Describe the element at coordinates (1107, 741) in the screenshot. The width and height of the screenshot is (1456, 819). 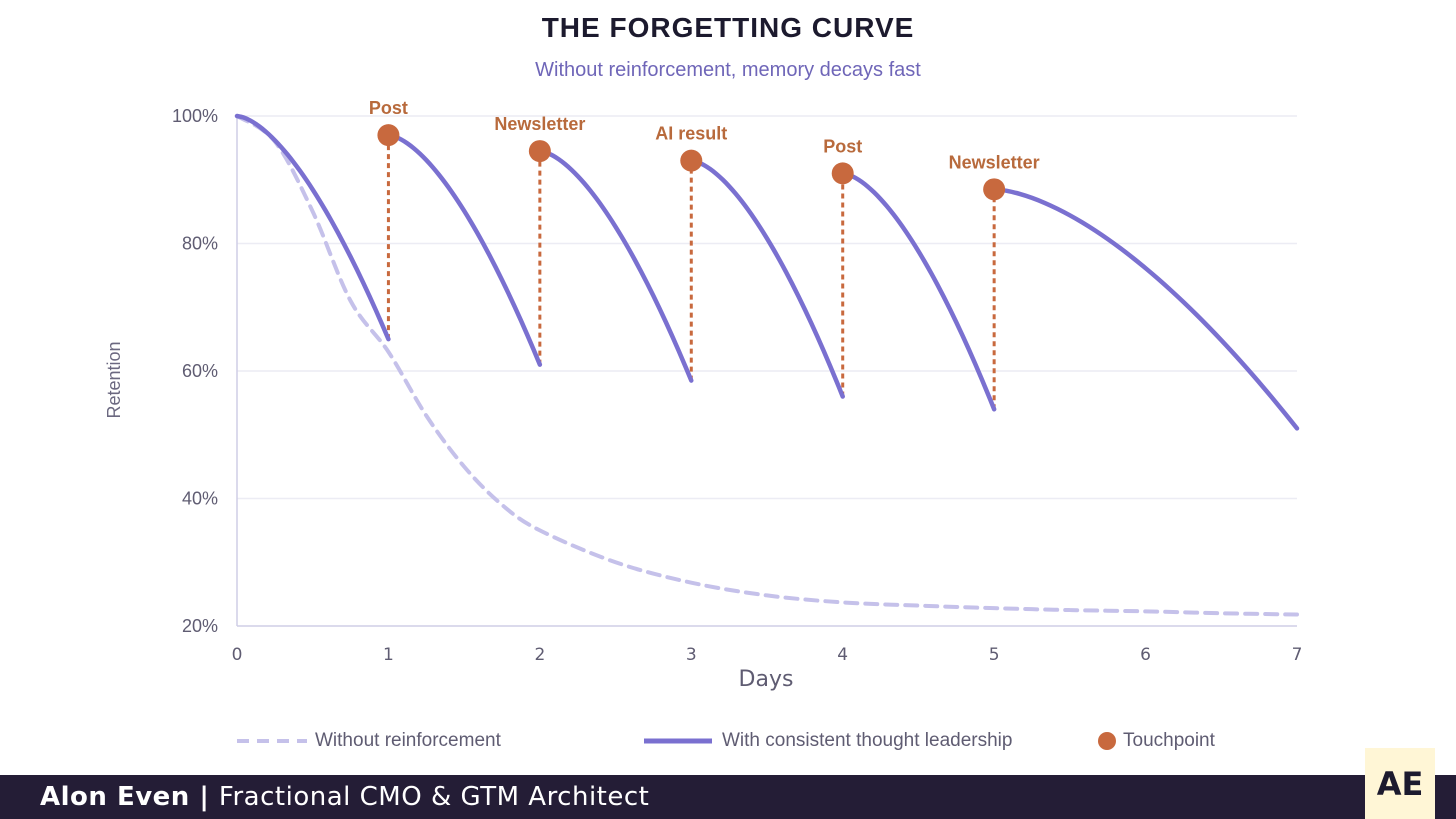
I see `legend-dot-icon` at that location.